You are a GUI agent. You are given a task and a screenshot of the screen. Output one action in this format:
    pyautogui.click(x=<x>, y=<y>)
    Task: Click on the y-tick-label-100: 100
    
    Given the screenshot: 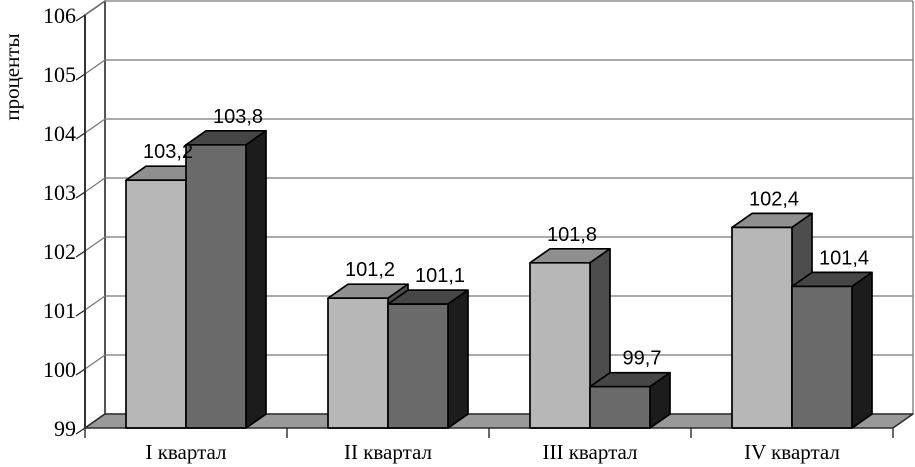 What is the action you would take?
    pyautogui.click(x=59, y=369)
    